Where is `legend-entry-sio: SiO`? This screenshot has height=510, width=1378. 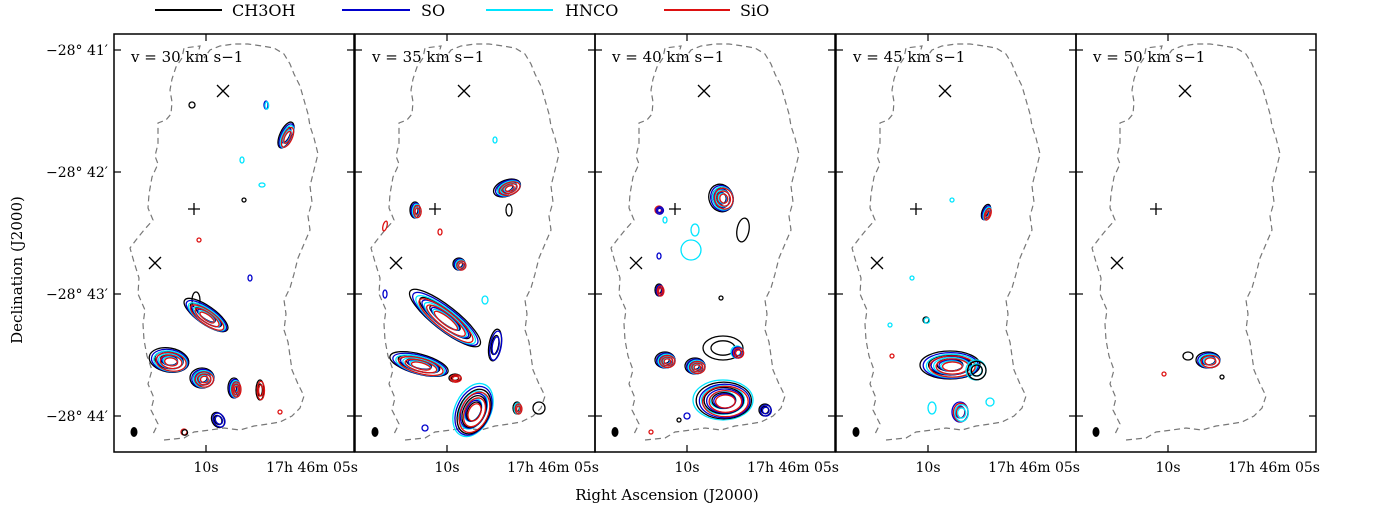
legend-entry-sio: SiO is located at coordinates (716, 10).